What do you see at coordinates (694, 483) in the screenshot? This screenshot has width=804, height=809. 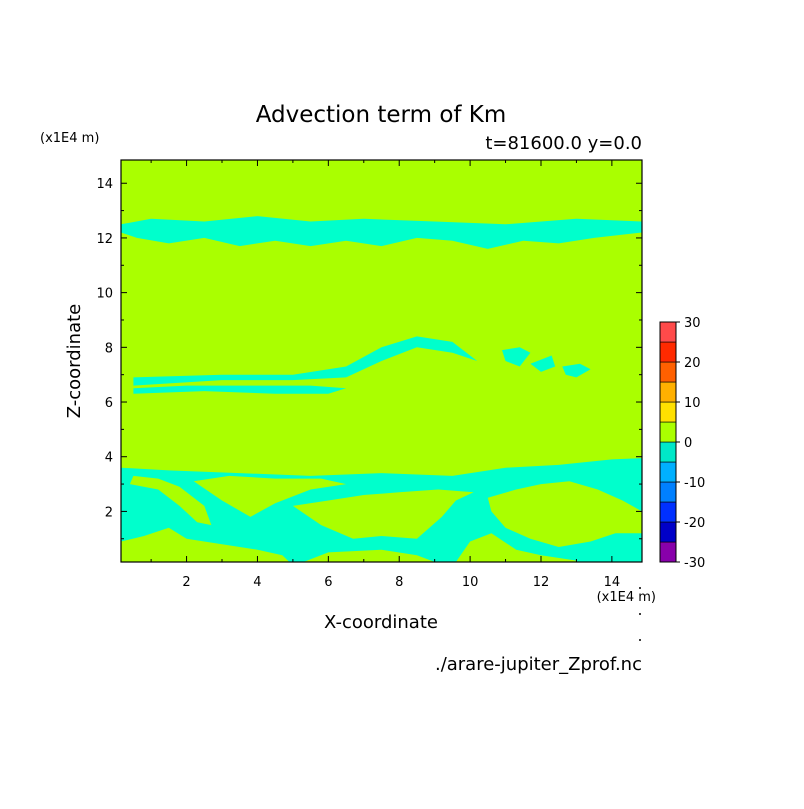 I see `colorbar-label: -10` at bounding box center [694, 483].